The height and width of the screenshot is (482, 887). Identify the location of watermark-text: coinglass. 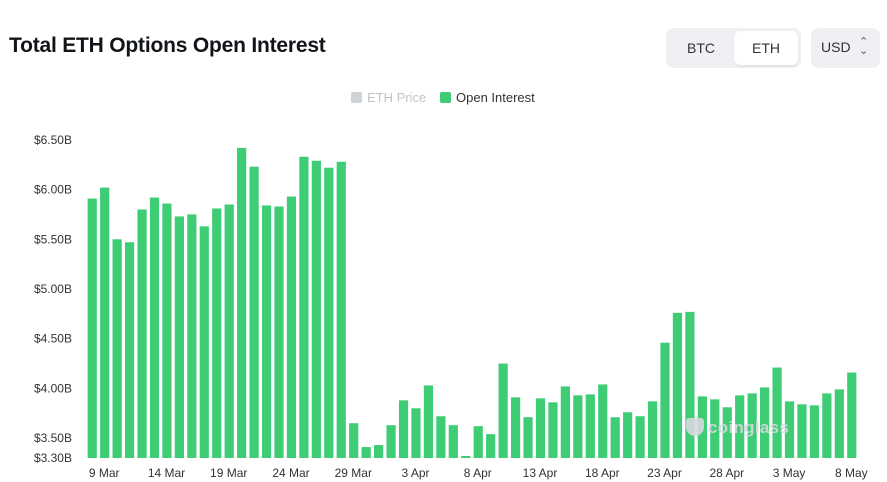
(749, 427).